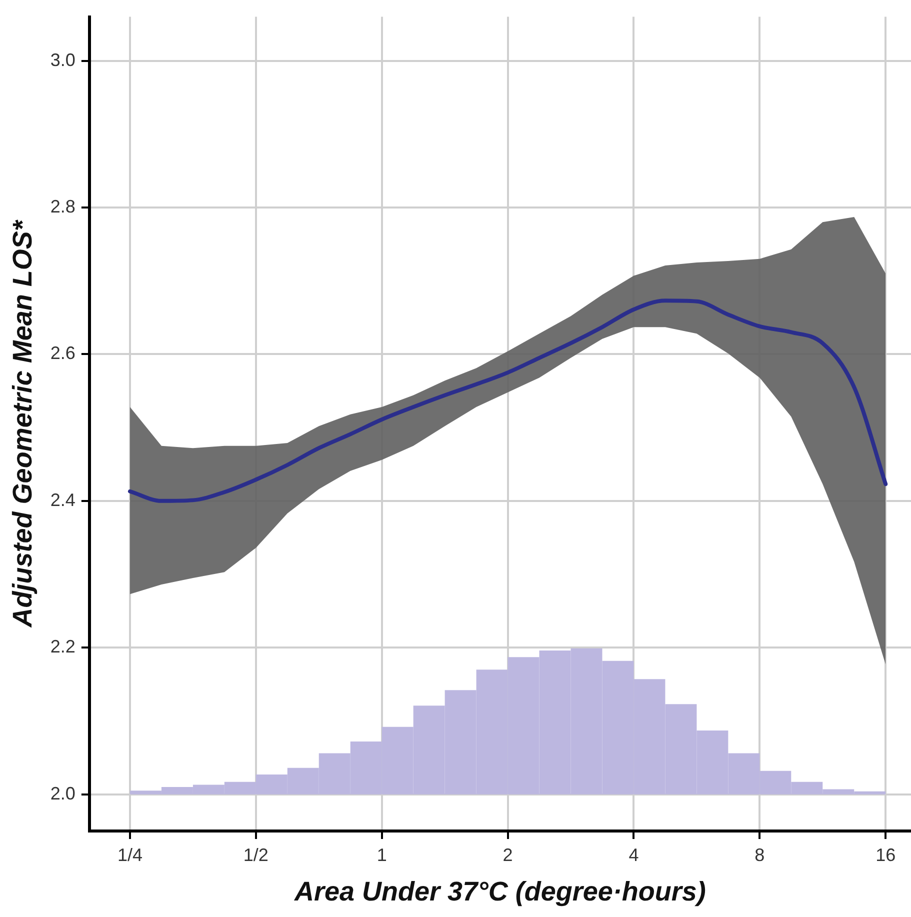 The height and width of the screenshot is (917, 911). What do you see at coordinates (129, 854) in the screenshot?
I see `x-tick-label: 1/4` at bounding box center [129, 854].